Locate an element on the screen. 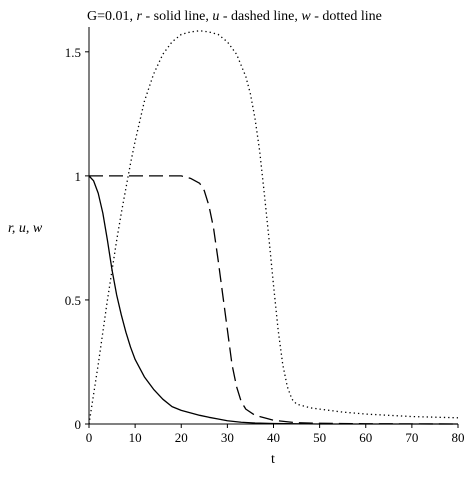 The width and height of the screenshot is (474, 478). title-w-var: w is located at coordinates (306, 16).